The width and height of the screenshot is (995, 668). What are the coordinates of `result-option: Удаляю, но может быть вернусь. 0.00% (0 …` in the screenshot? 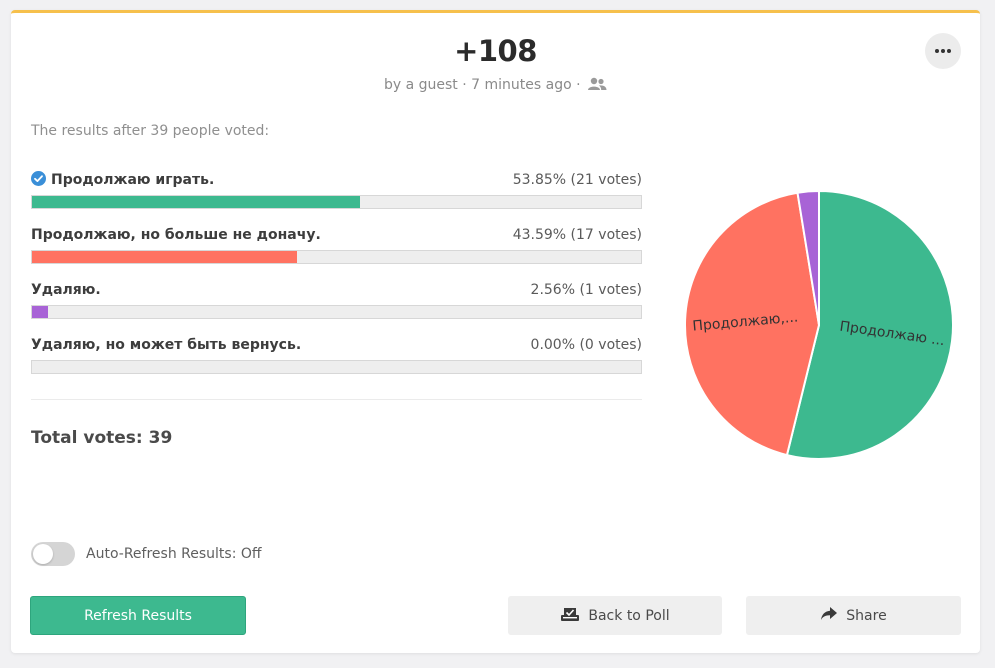 It's located at (336, 362).